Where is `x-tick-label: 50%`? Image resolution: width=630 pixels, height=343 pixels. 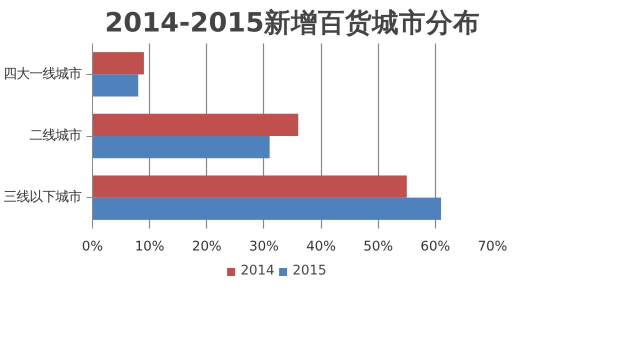 x-tick-label: 50% is located at coordinates (378, 247).